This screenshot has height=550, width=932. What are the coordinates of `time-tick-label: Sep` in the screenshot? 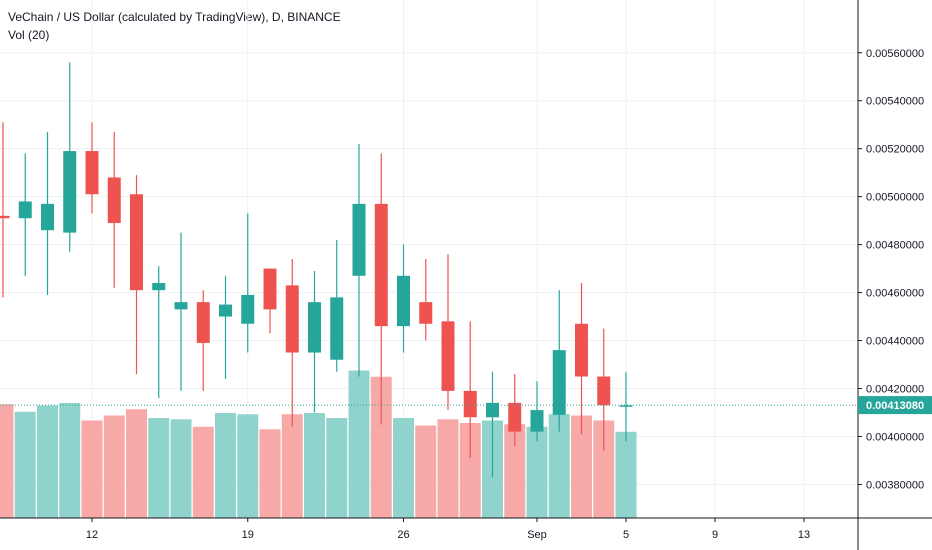 It's located at (537, 535).